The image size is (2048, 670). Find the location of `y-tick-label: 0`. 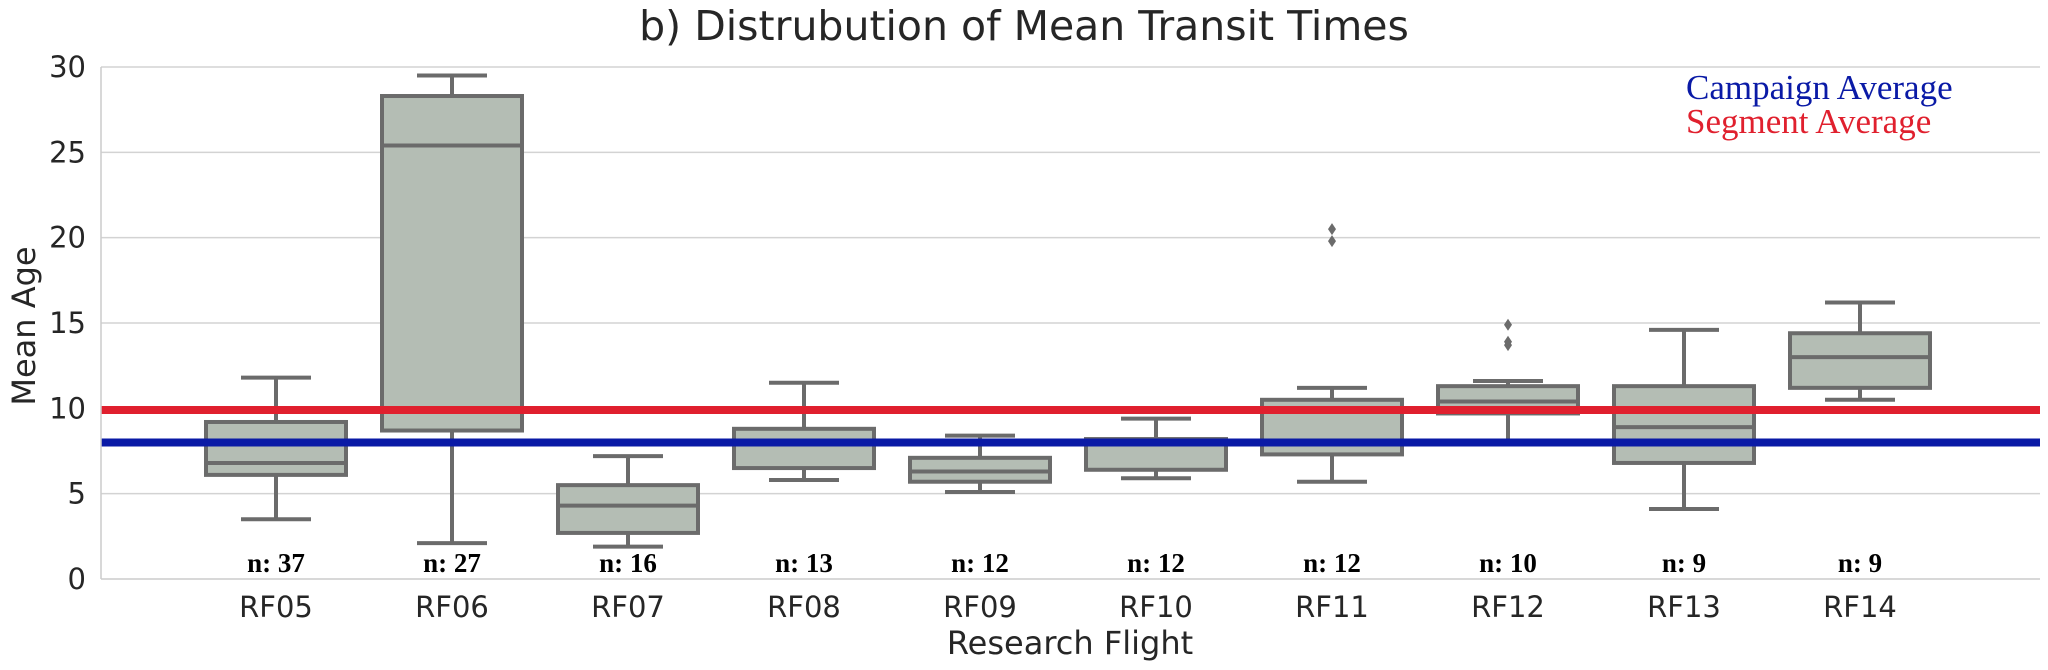

y-tick-label: 0 is located at coordinates (77, 579).